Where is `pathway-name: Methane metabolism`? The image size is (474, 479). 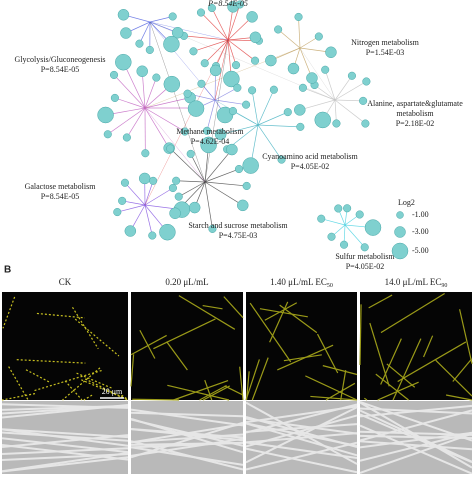 pathway-name: Methane metabolism is located at coordinates (210, 131).